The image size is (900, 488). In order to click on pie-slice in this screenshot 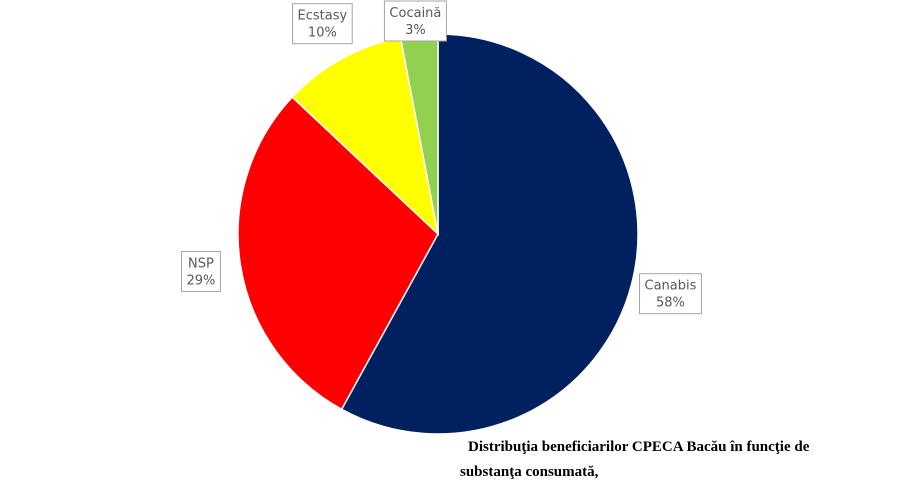, I will do `click(338, 253)`.